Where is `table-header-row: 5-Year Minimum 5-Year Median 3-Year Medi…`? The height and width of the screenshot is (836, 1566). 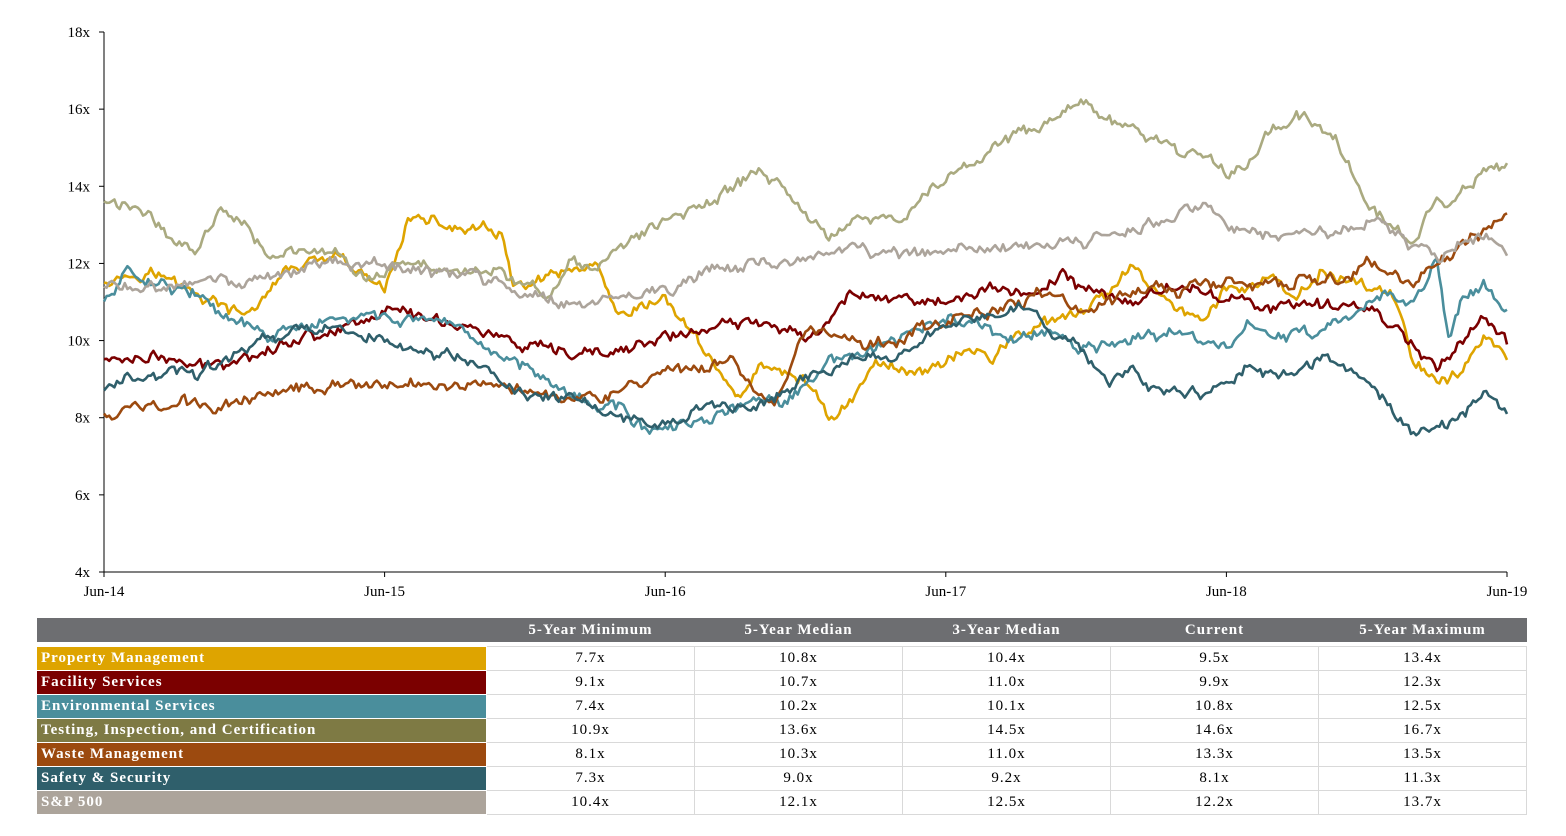 table-header-row: 5-Year Minimum 5-Year Median 3-Year Medi… is located at coordinates (781, 630).